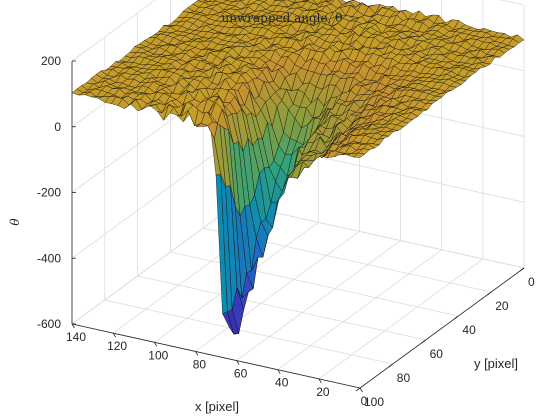 The height and width of the screenshot is (420, 560). Describe the element at coordinates (298, 31) in the screenshot. I see `z-gridline` at that location.